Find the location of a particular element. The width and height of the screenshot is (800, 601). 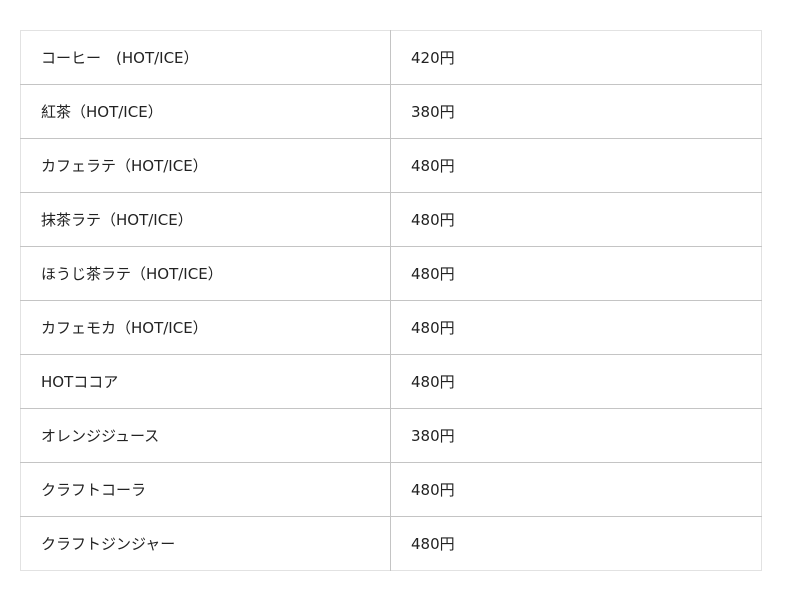

item-name: コーヒー (HOT/ICE） is located at coordinates (205, 57).